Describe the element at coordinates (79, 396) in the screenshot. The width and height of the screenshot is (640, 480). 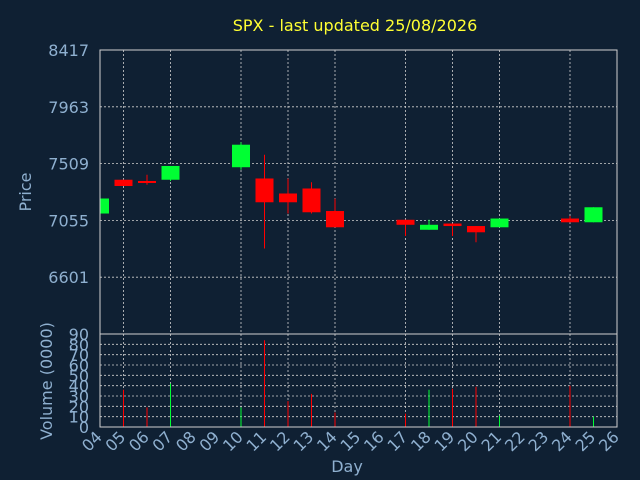
I see `volume-tick-label: 30` at that location.